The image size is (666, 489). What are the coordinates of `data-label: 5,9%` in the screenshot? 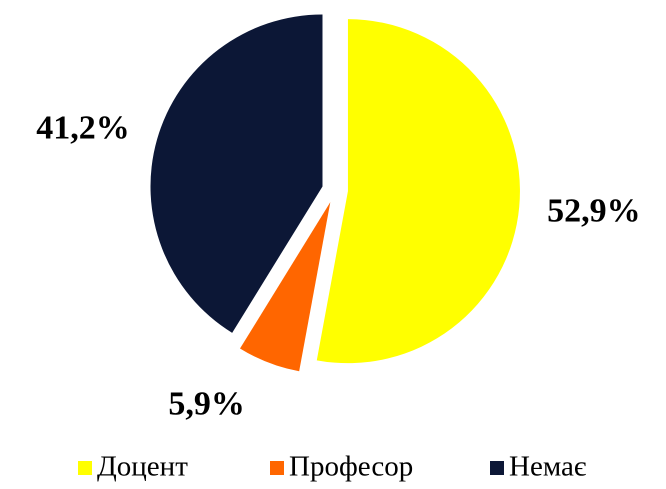 It's located at (206, 403).